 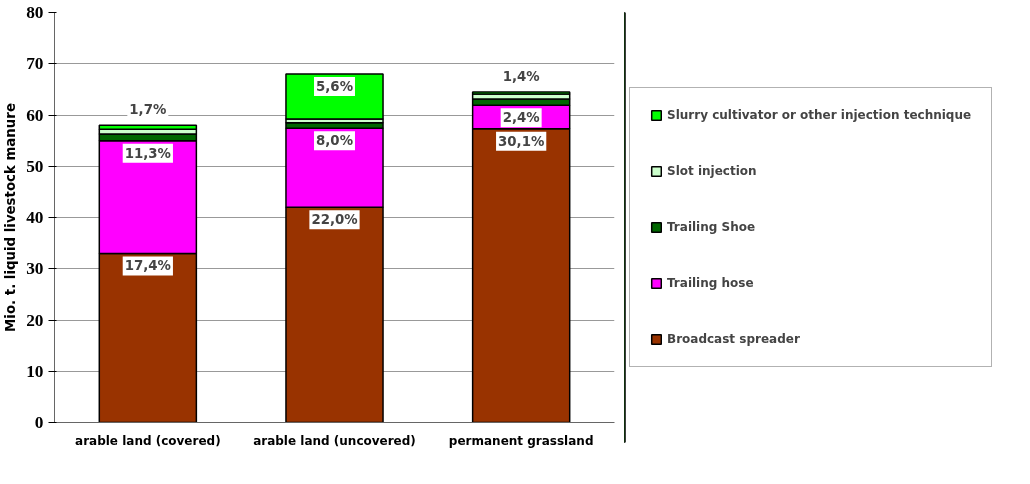 I want to click on legend-label: Broadcast spreader, so click(x=733, y=339).